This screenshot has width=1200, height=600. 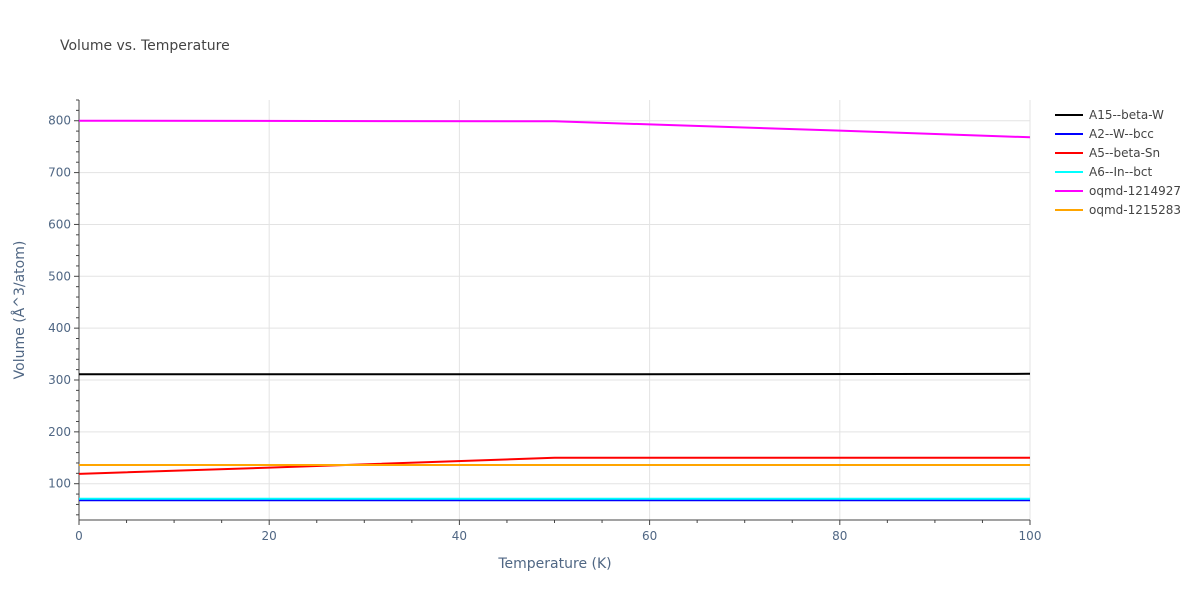 What do you see at coordinates (59, 224) in the screenshot?
I see `y-tick-label: 600` at bounding box center [59, 224].